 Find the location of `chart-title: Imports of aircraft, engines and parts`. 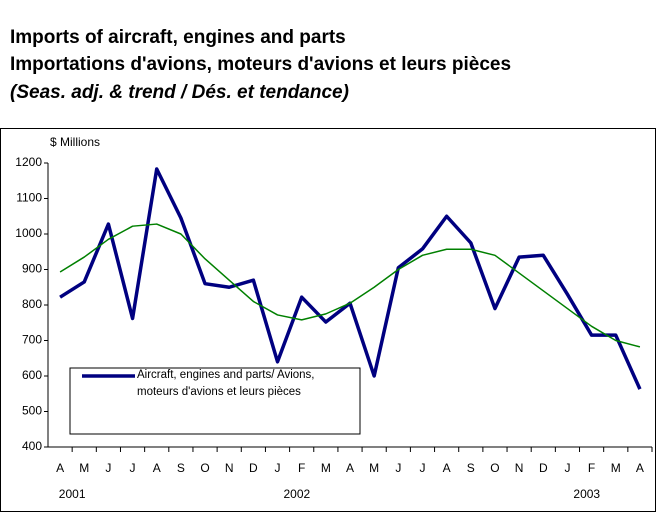

chart-title: Imports of aircraft, engines and parts is located at coordinates (178, 37).